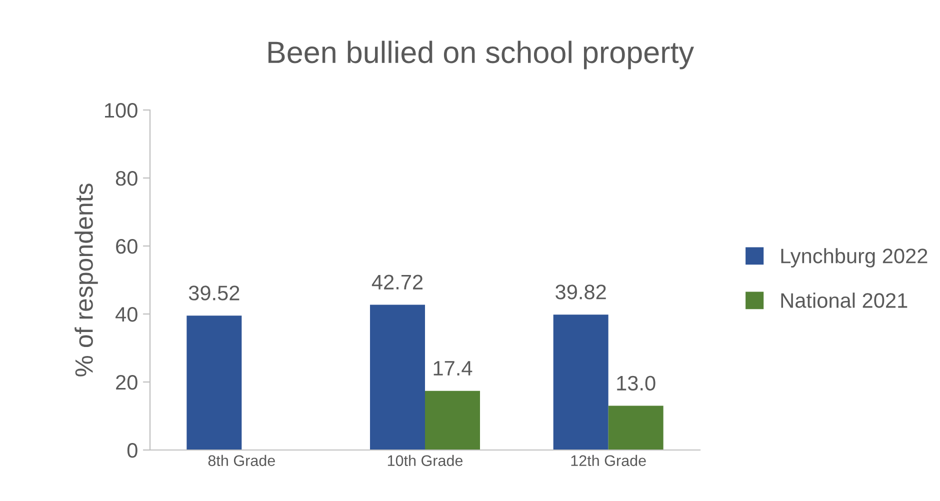 Image resolution: width=940 pixels, height=501 pixels. What do you see at coordinates (636, 383) in the screenshot?
I see `data-label: 13.0` at bounding box center [636, 383].